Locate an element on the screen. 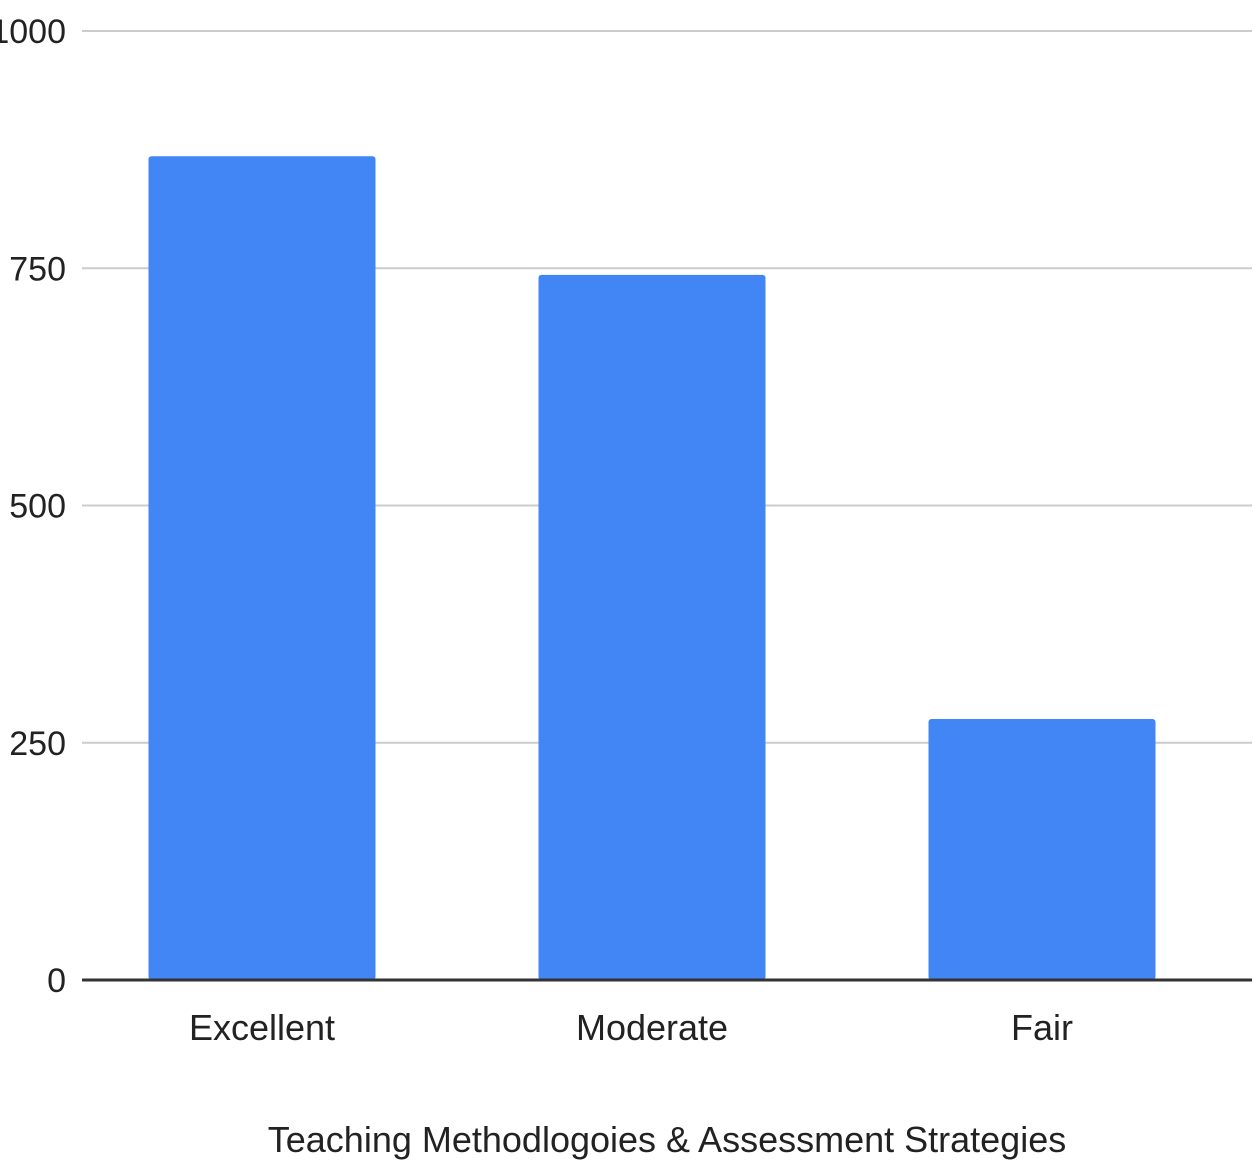 This screenshot has height=1165, width=1254. y-tick-label: 0 is located at coordinates (56, 981).